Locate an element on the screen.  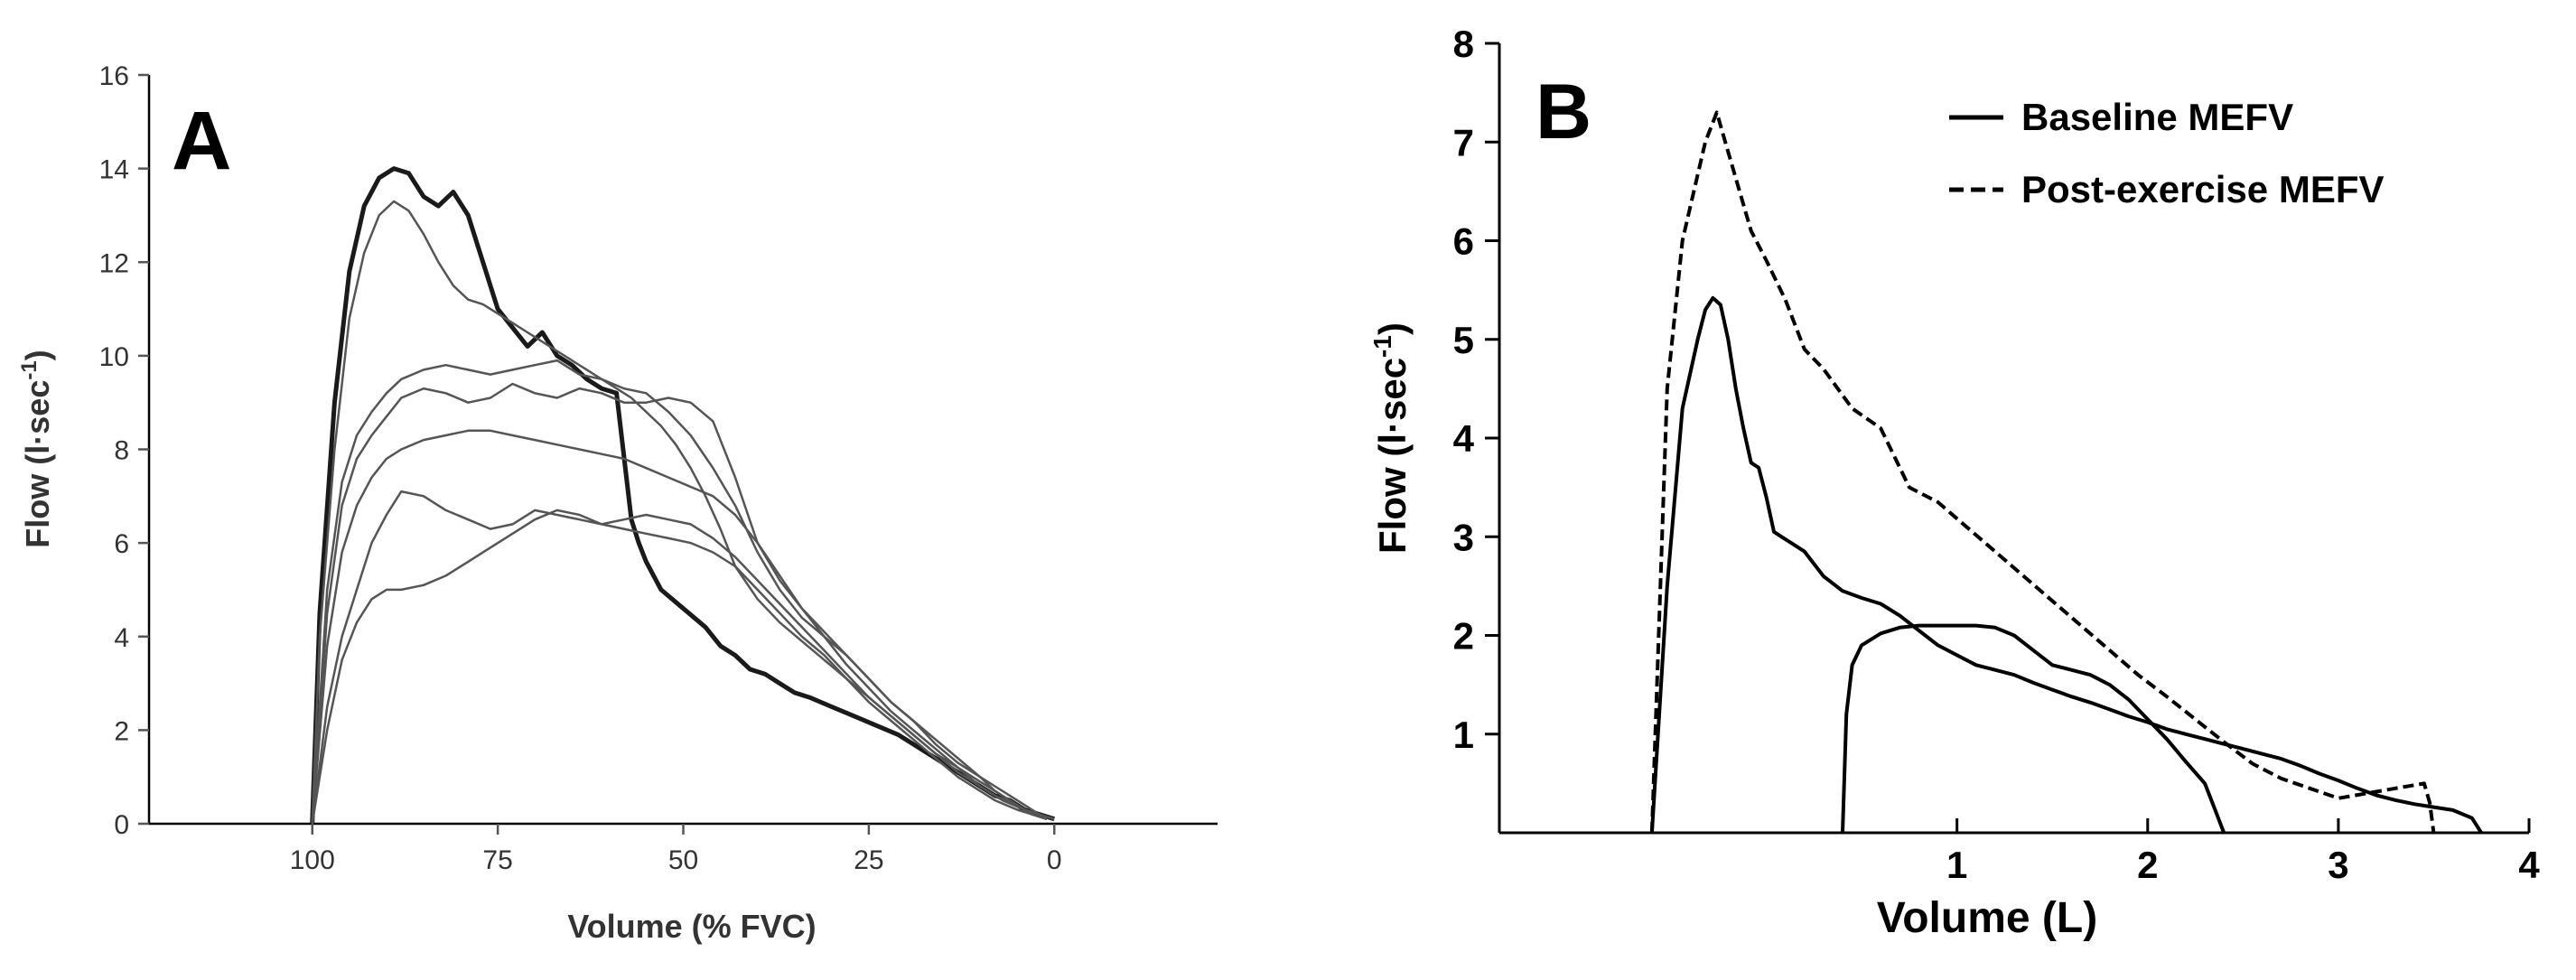
panel-a-x-axis: 100 75 50 25 0 is located at coordinates (683, 848).